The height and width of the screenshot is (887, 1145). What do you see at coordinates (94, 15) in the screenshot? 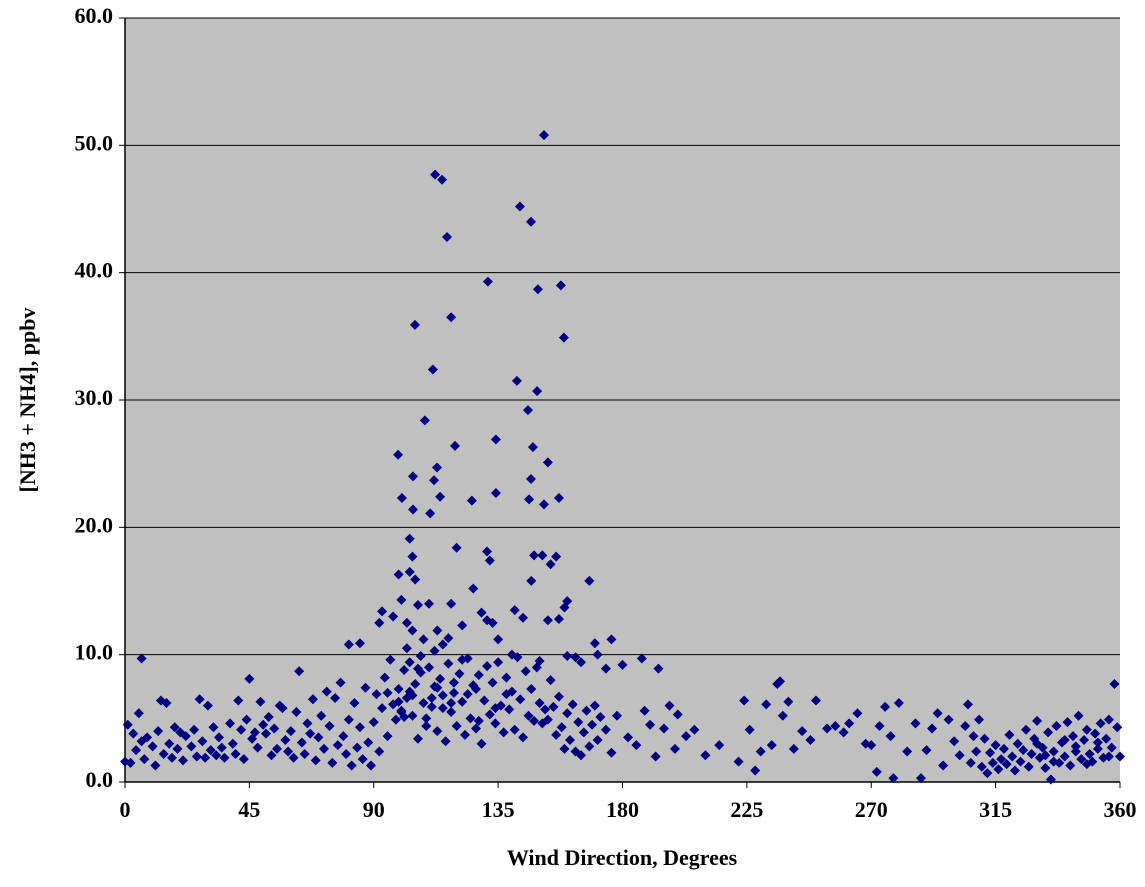
I see `y-tick-label: 60.0` at bounding box center [94, 15].